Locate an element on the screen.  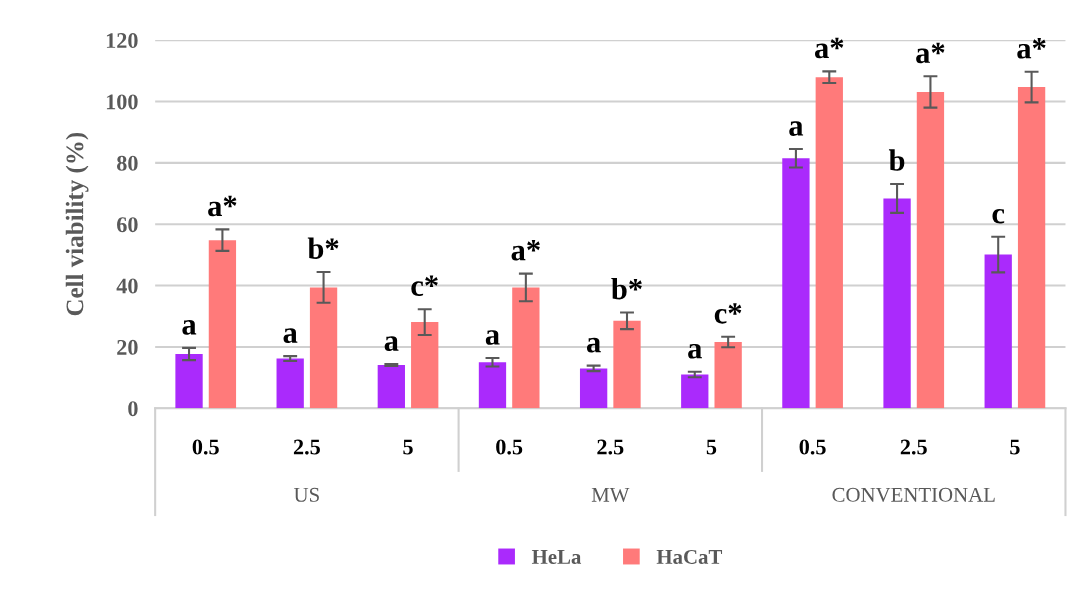
y-tick-label: 100 is located at coordinates (122, 102).